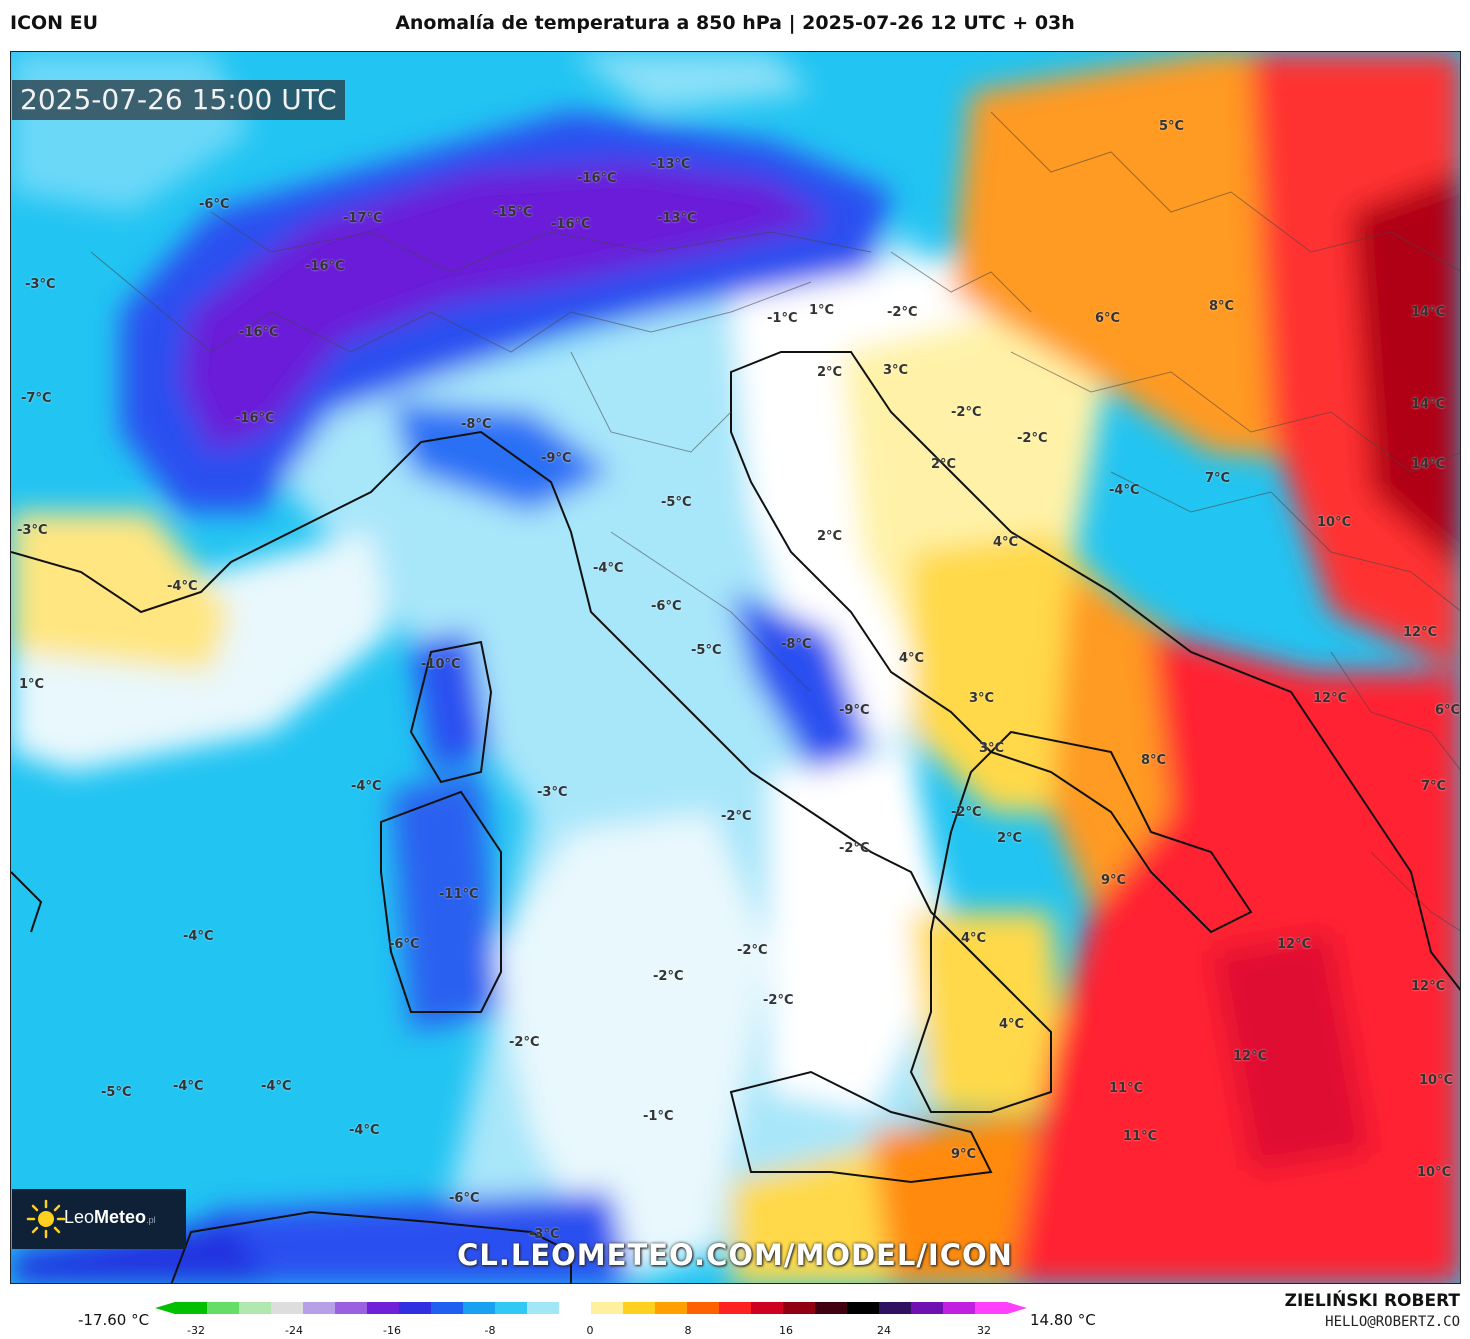 This screenshot has height=1339, width=1470. What do you see at coordinates (165, 1308) in the screenshot?
I see `scale-min-arrow` at bounding box center [165, 1308].